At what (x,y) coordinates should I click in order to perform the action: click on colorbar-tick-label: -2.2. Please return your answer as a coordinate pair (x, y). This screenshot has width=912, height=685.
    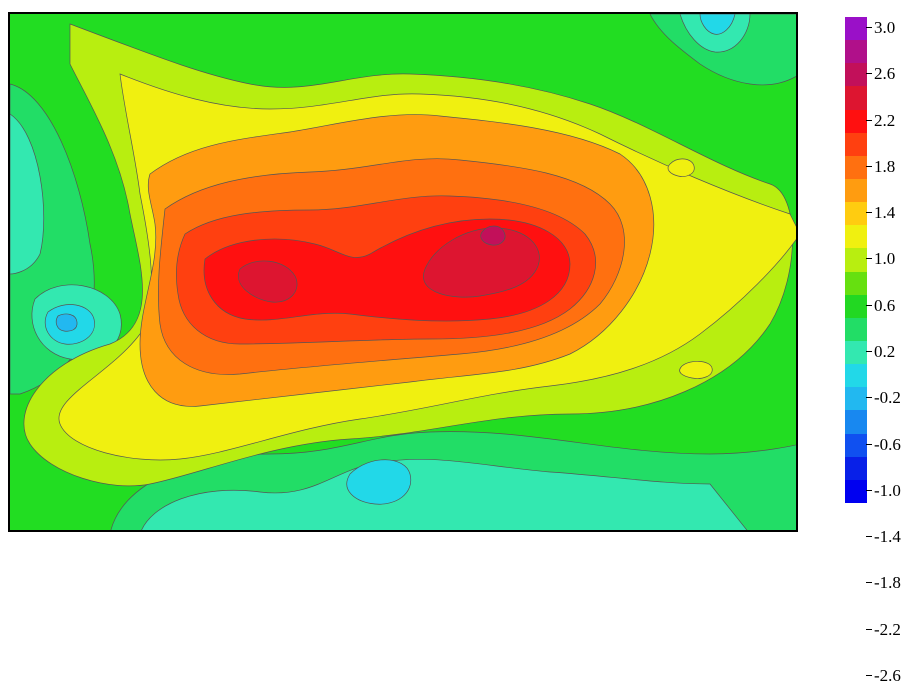
    Looking at the image, I should click on (887, 629).